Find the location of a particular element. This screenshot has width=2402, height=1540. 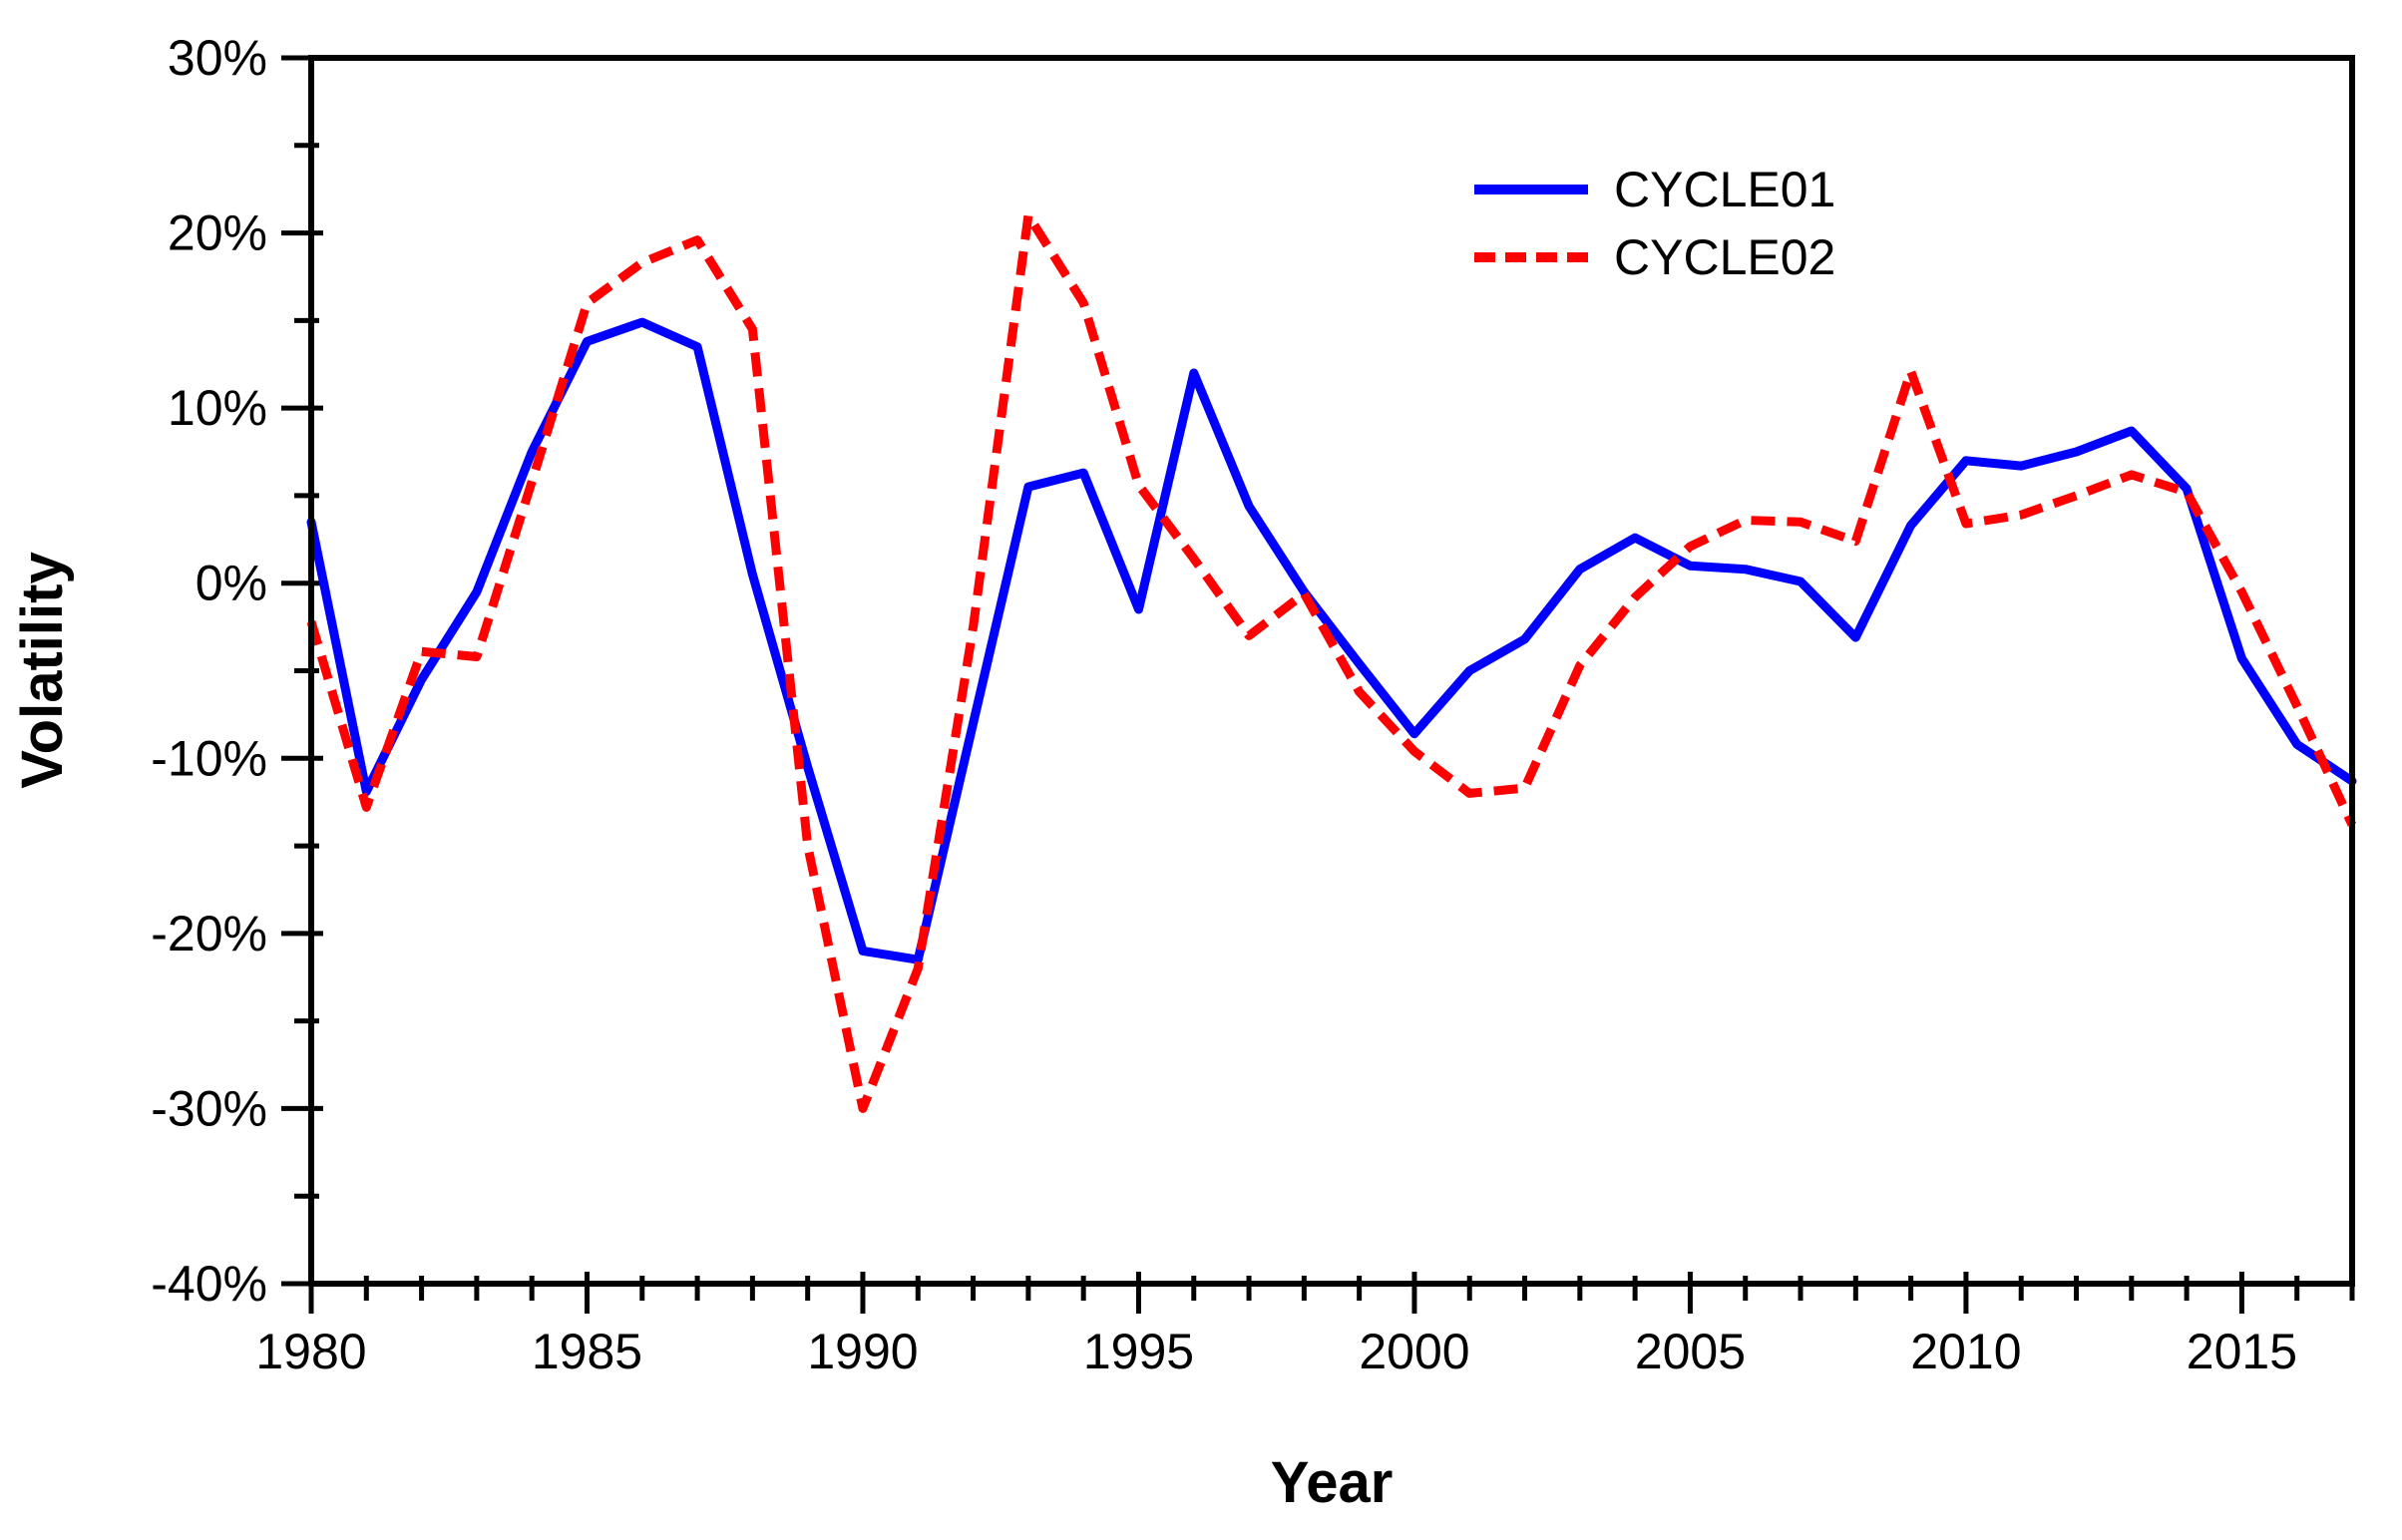

y-tick-label: 30% is located at coordinates (217, 58).